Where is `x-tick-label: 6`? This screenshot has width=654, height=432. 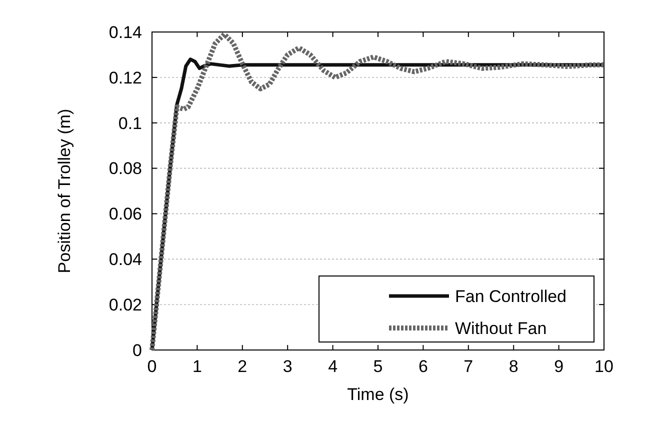 x-tick-label: 6 is located at coordinates (423, 366).